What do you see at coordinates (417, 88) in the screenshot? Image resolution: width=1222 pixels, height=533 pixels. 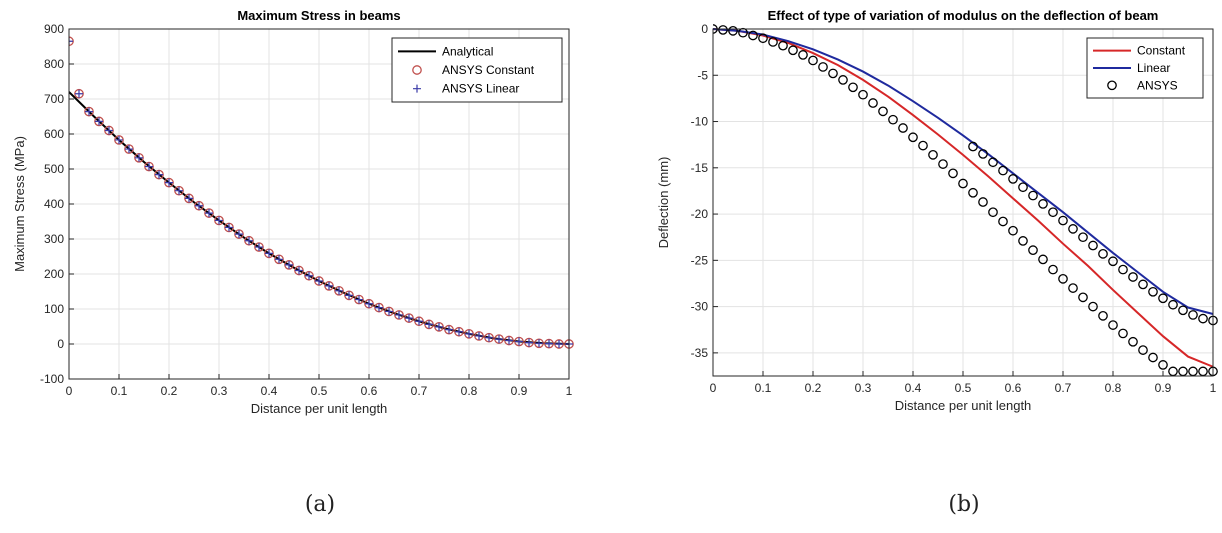 I see `legend-marker-ansys-linear` at bounding box center [417, 88].